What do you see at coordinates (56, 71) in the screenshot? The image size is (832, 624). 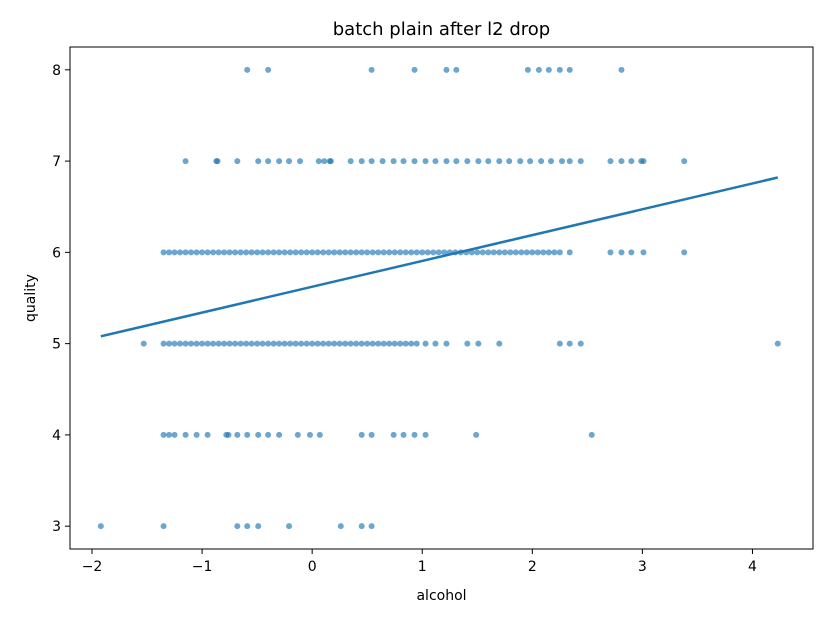 I see `y-tick-label: 8` at bounding box center [56, 71].